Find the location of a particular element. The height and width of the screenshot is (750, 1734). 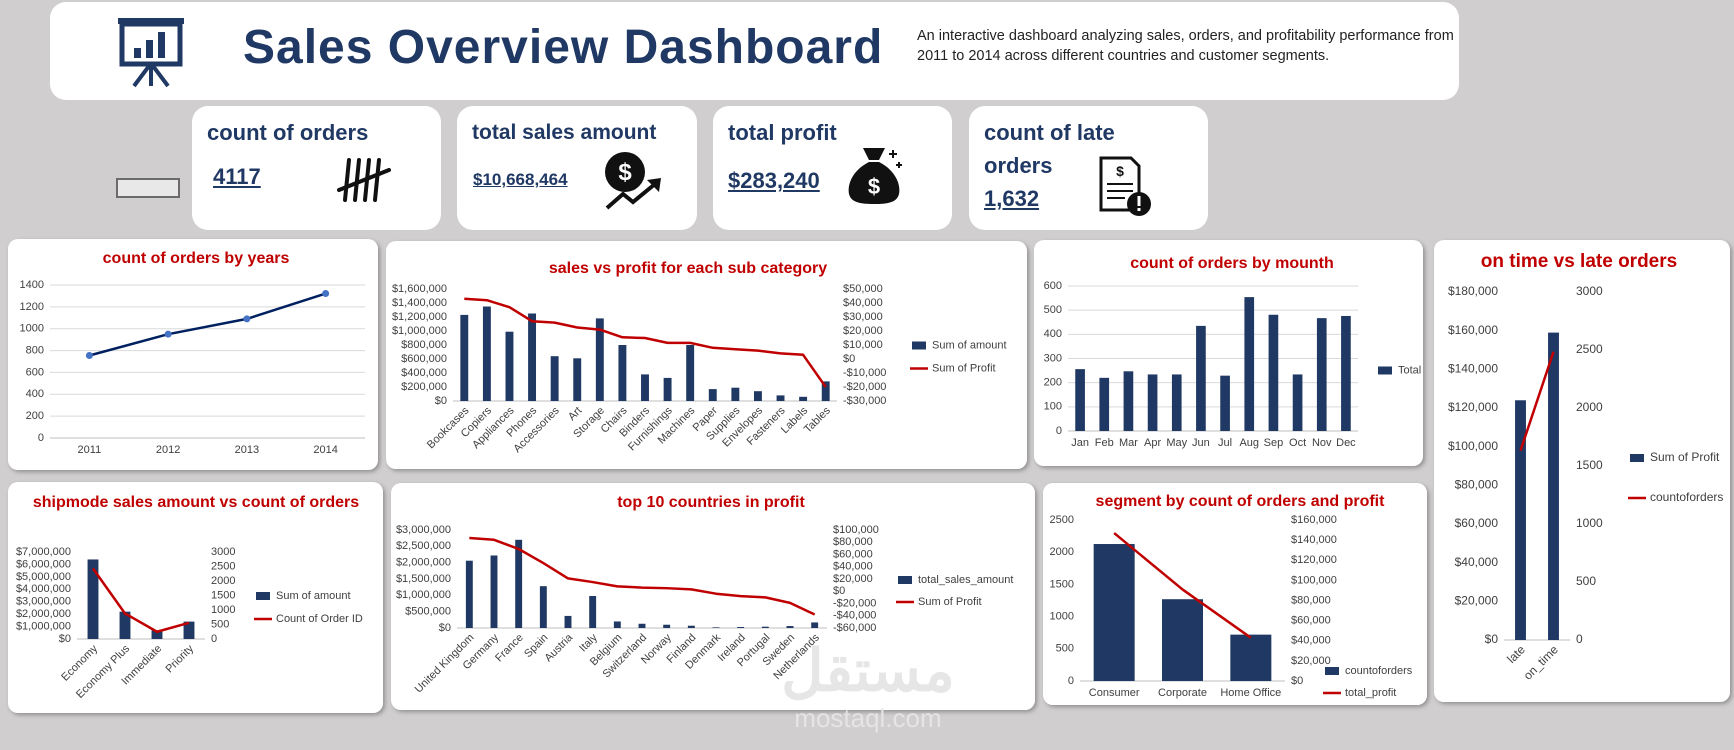

legend-label: Sum of amount is located at coordinates (969, 345).